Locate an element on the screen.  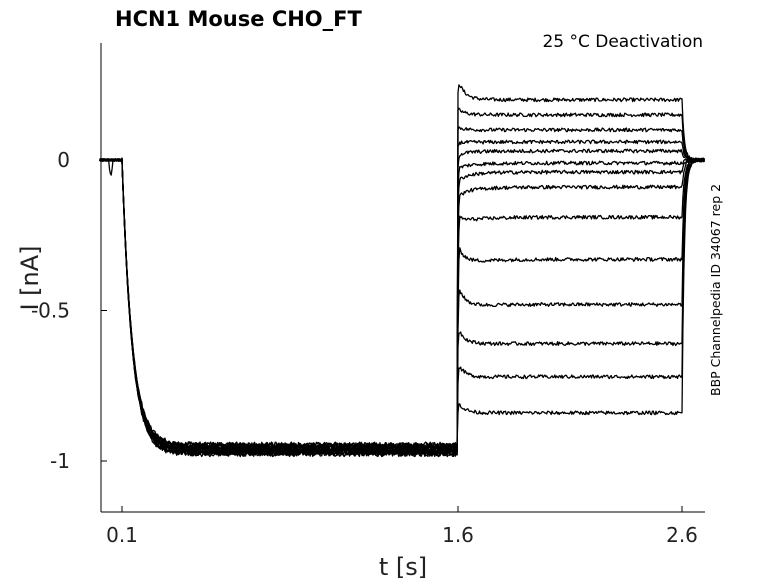
x-tick-label: 0.1 is located at coordinates (122, 535).